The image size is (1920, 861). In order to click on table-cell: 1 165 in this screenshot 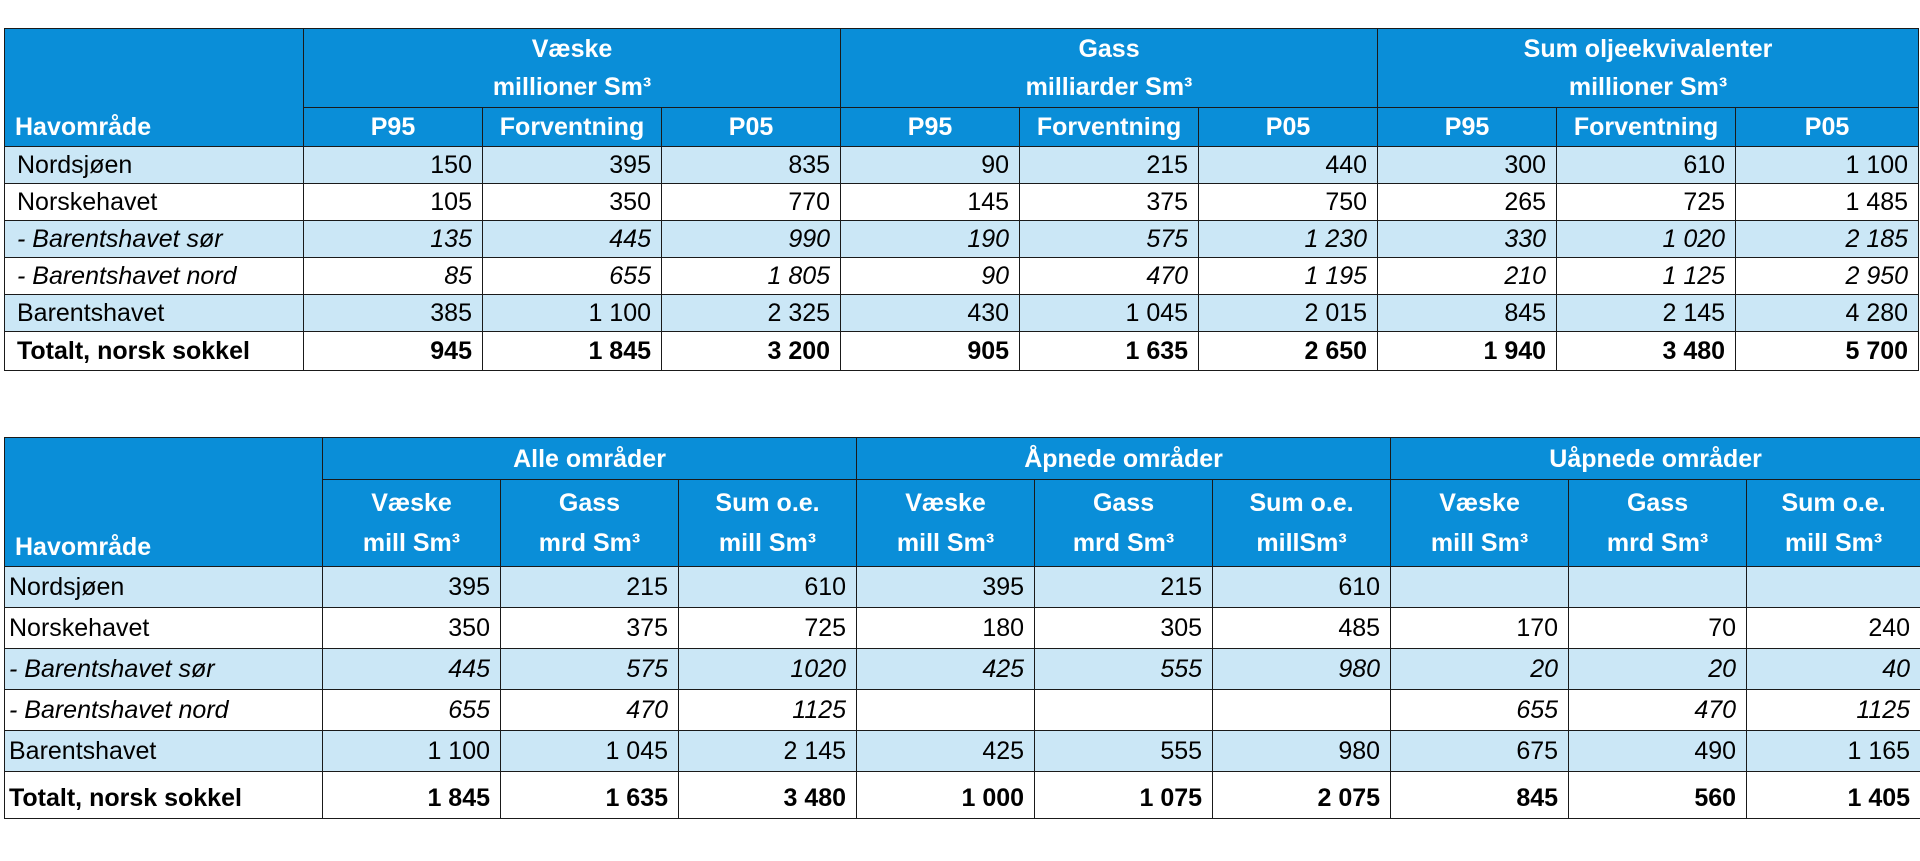, I will do `click(1833, 751)`.